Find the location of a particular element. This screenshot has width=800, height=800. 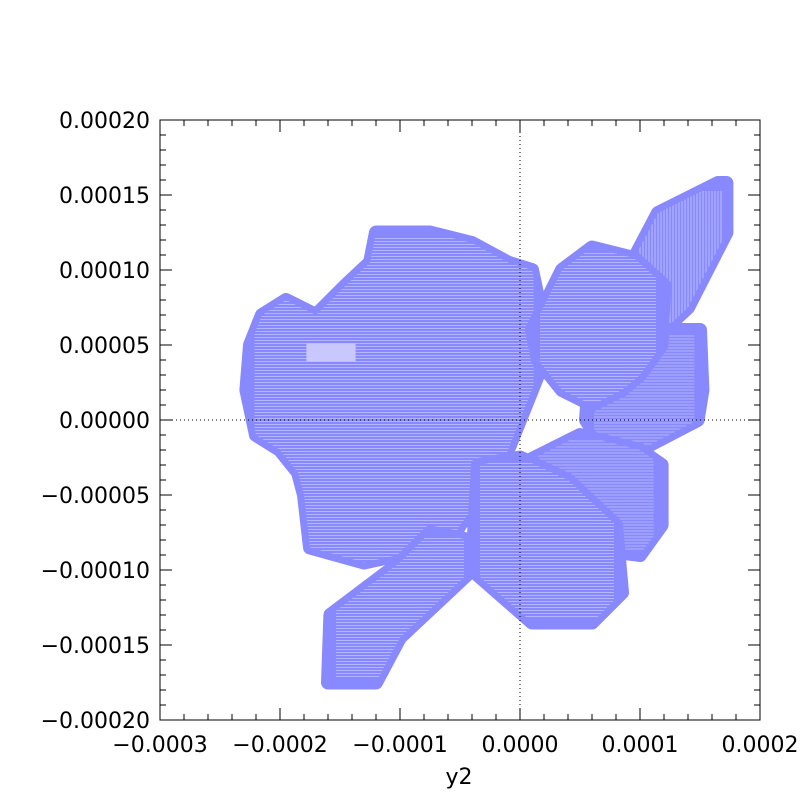

y-tick-label: 0.00010 is located at coordinates (104, 271).